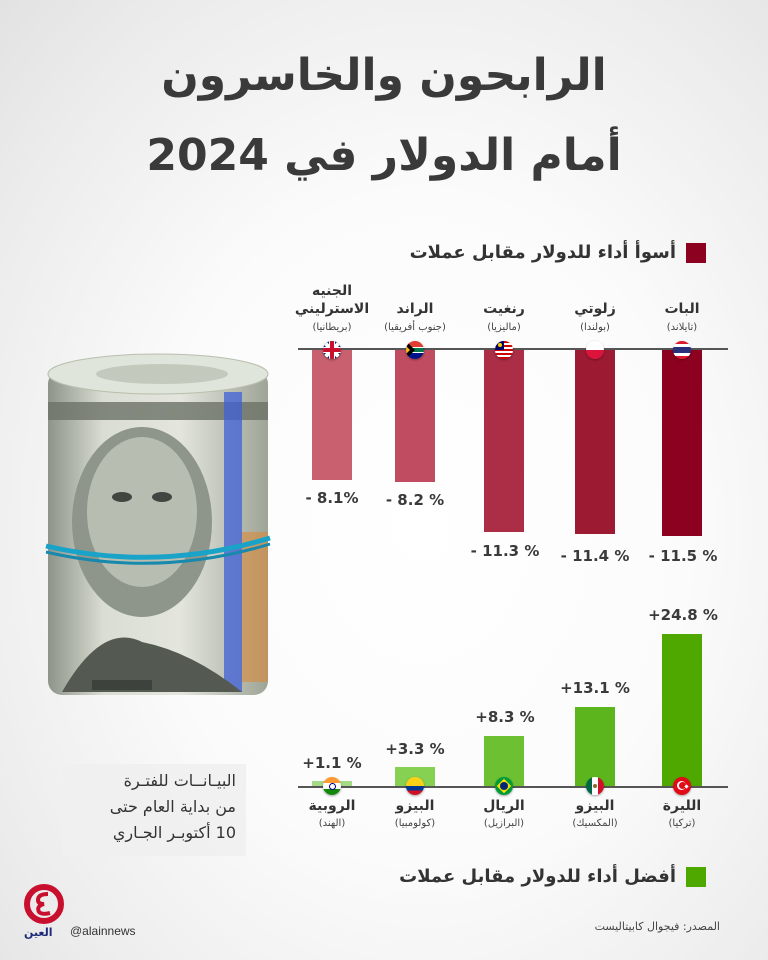  What do you see at coordinates (415, 416) in the screenshot?
I see `bar-south-africa` at bounding box center [415, 416].